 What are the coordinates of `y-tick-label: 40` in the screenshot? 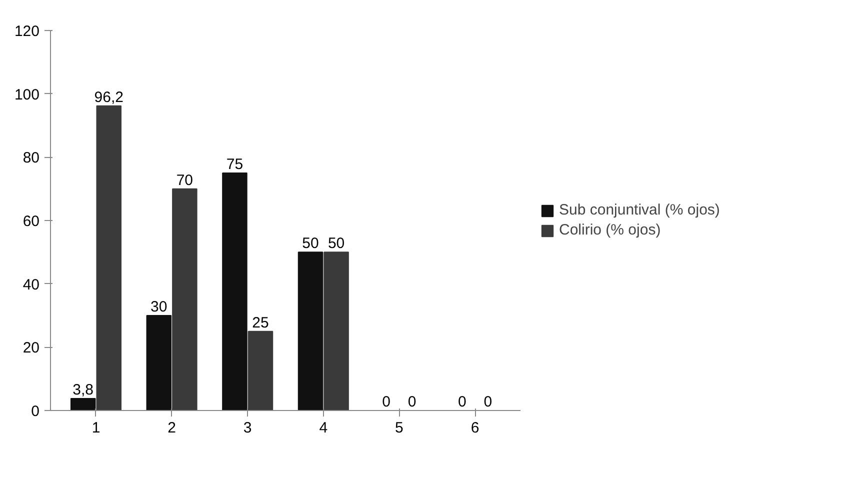 It's located at (31, 285).